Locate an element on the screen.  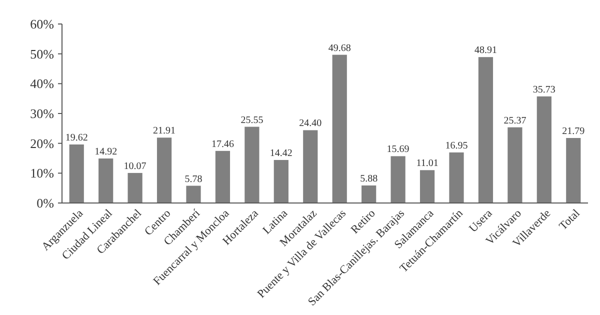
y-tick-label: 10% is located at coordinates (42, 173).